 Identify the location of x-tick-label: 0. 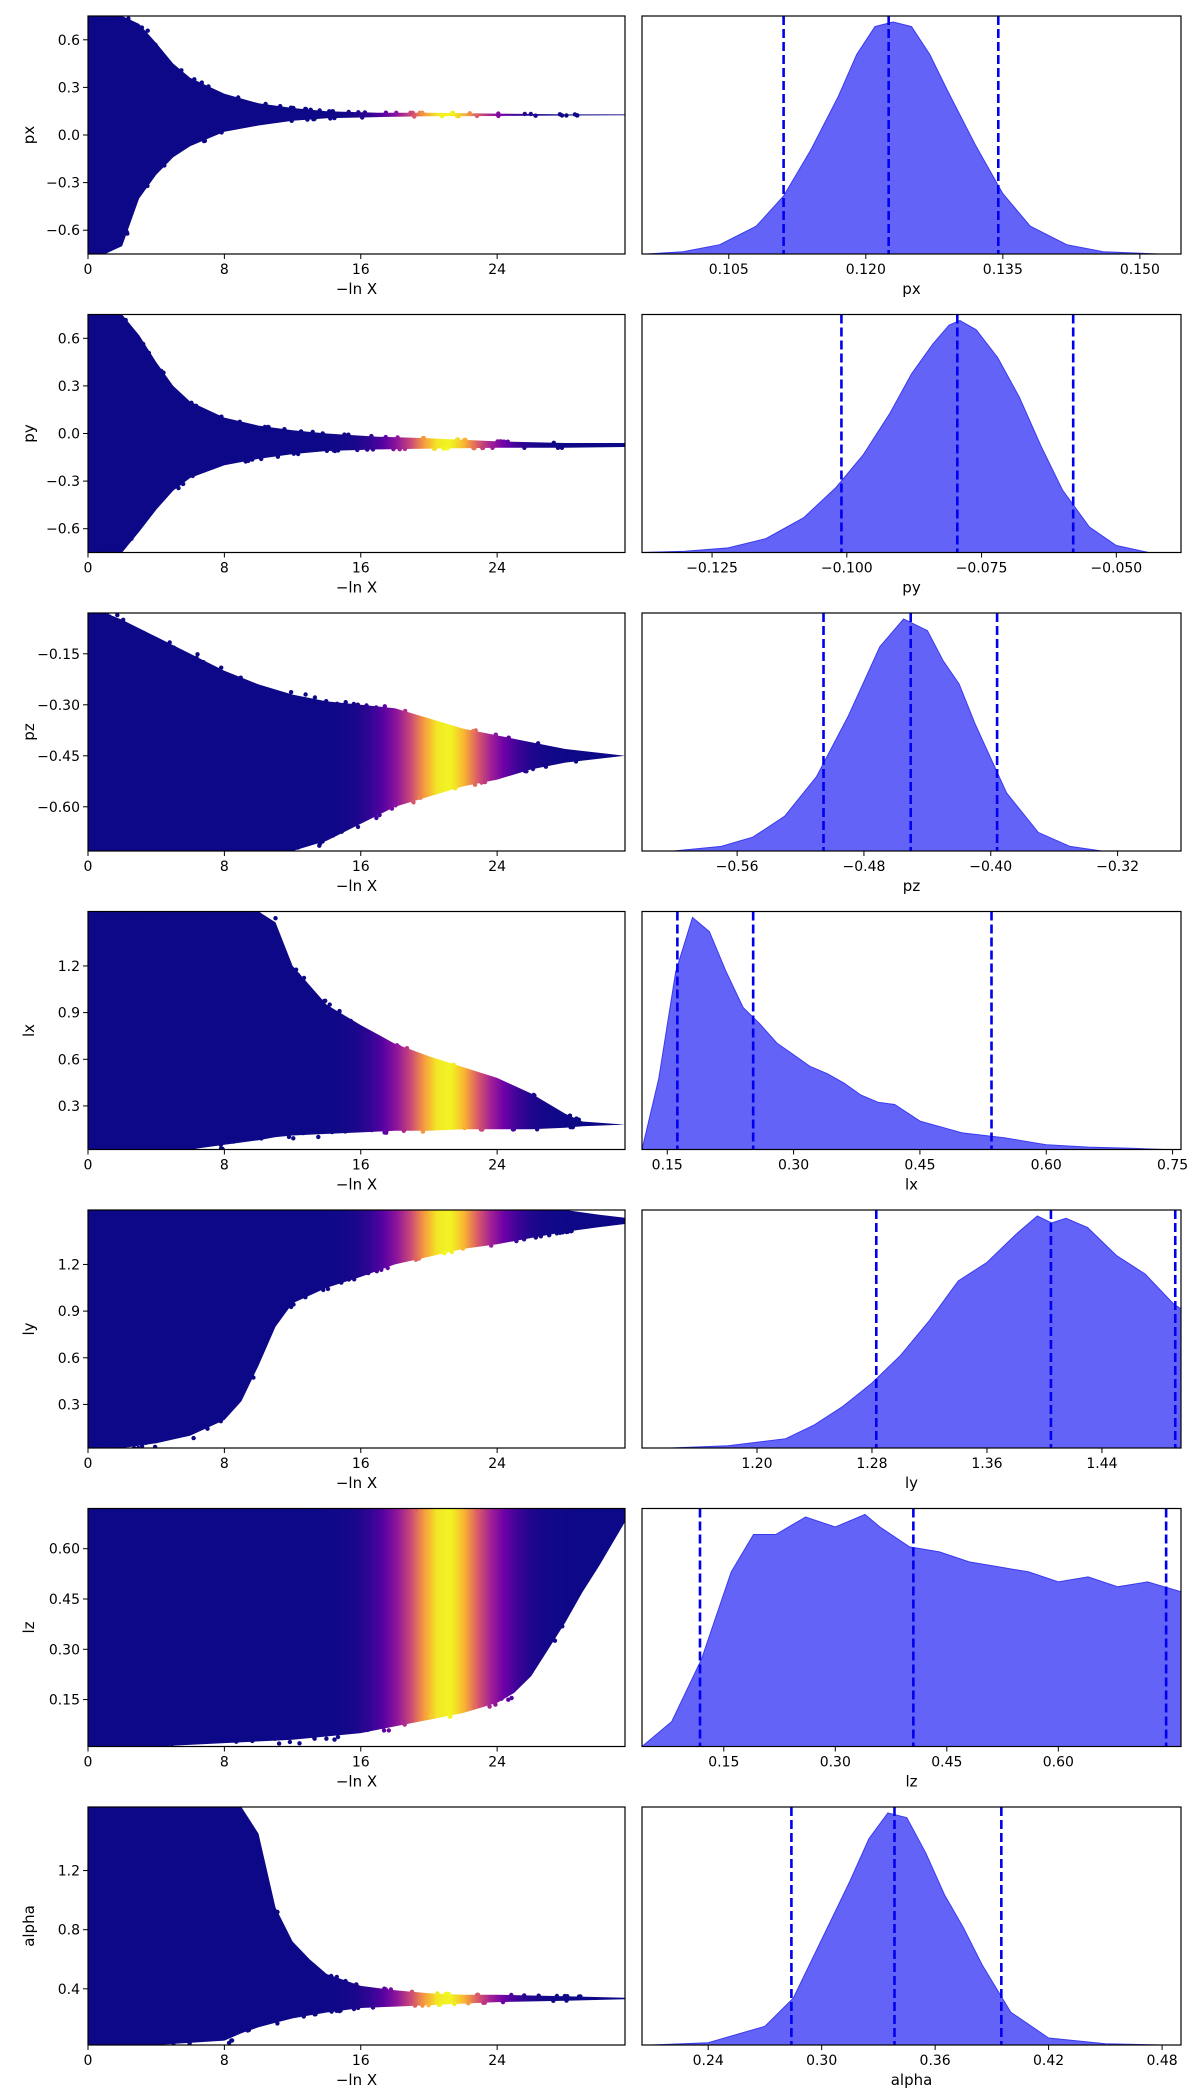
(88, 867).